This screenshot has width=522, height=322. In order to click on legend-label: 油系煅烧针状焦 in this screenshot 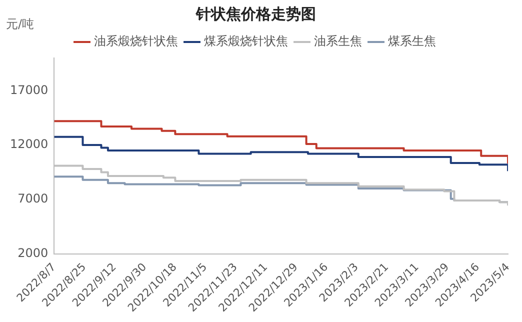, I will do `click(136, 41)`.